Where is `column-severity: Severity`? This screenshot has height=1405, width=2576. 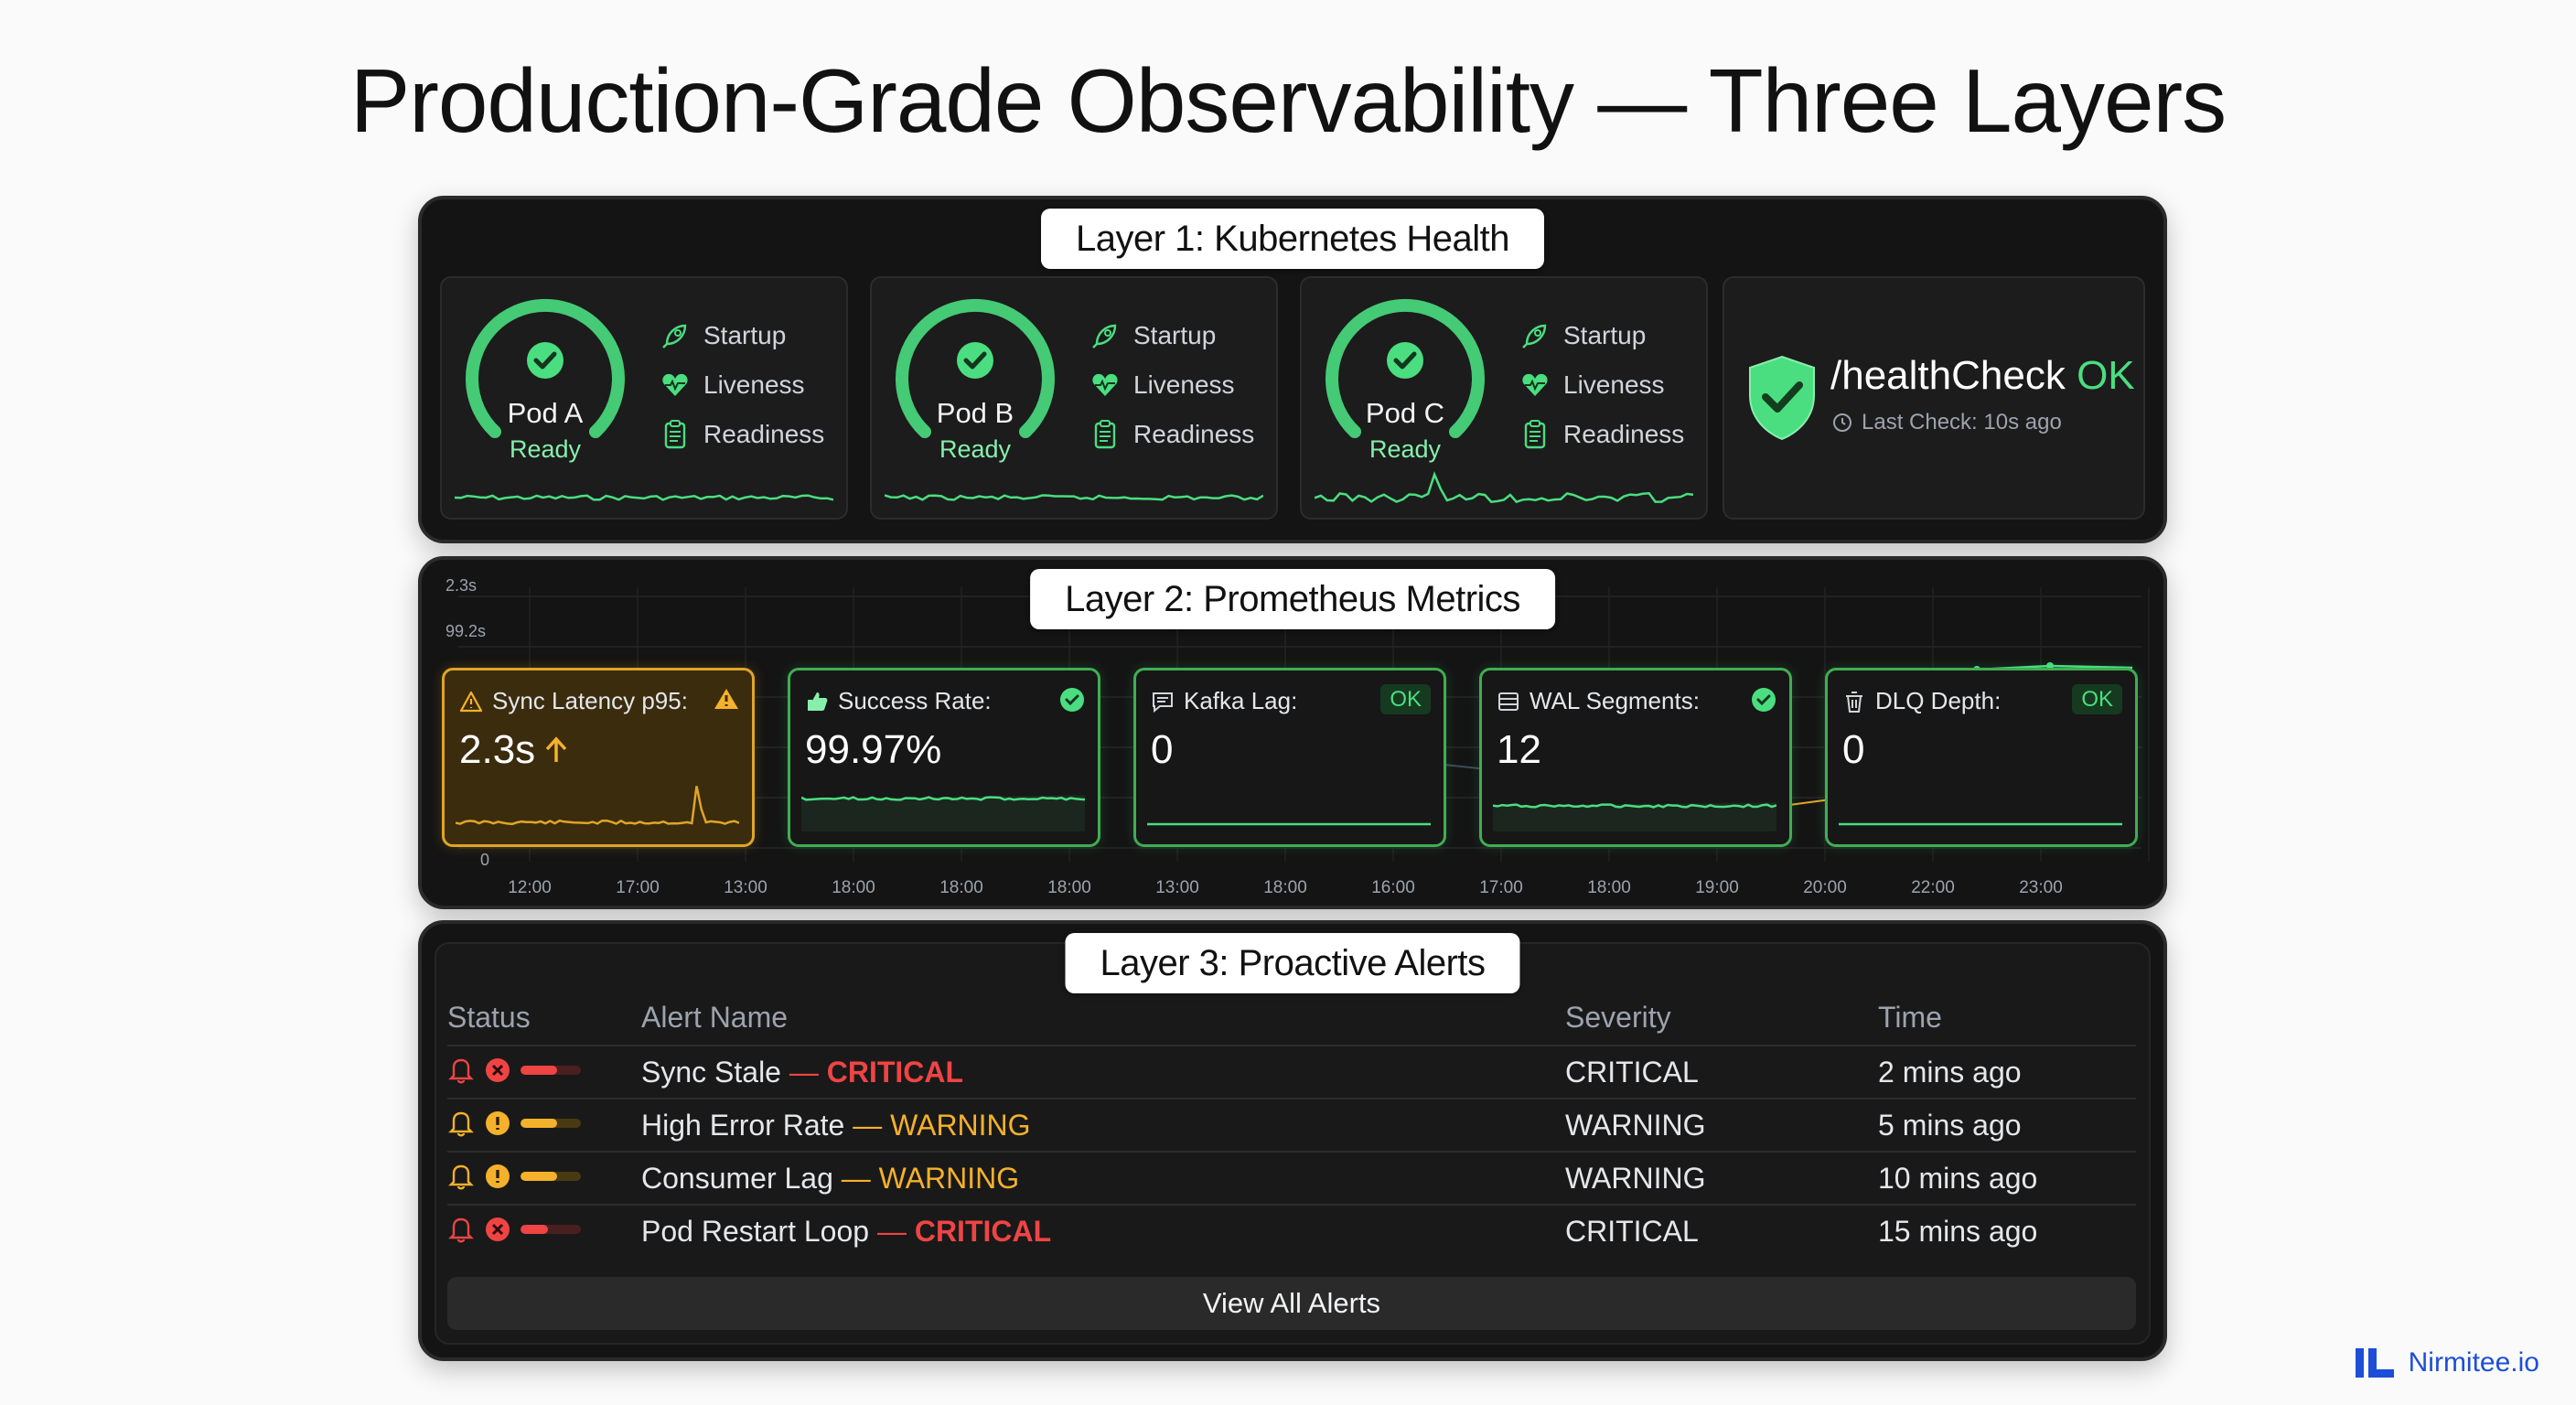
column-severity: Severity is located at coordinates (1618, 1017).